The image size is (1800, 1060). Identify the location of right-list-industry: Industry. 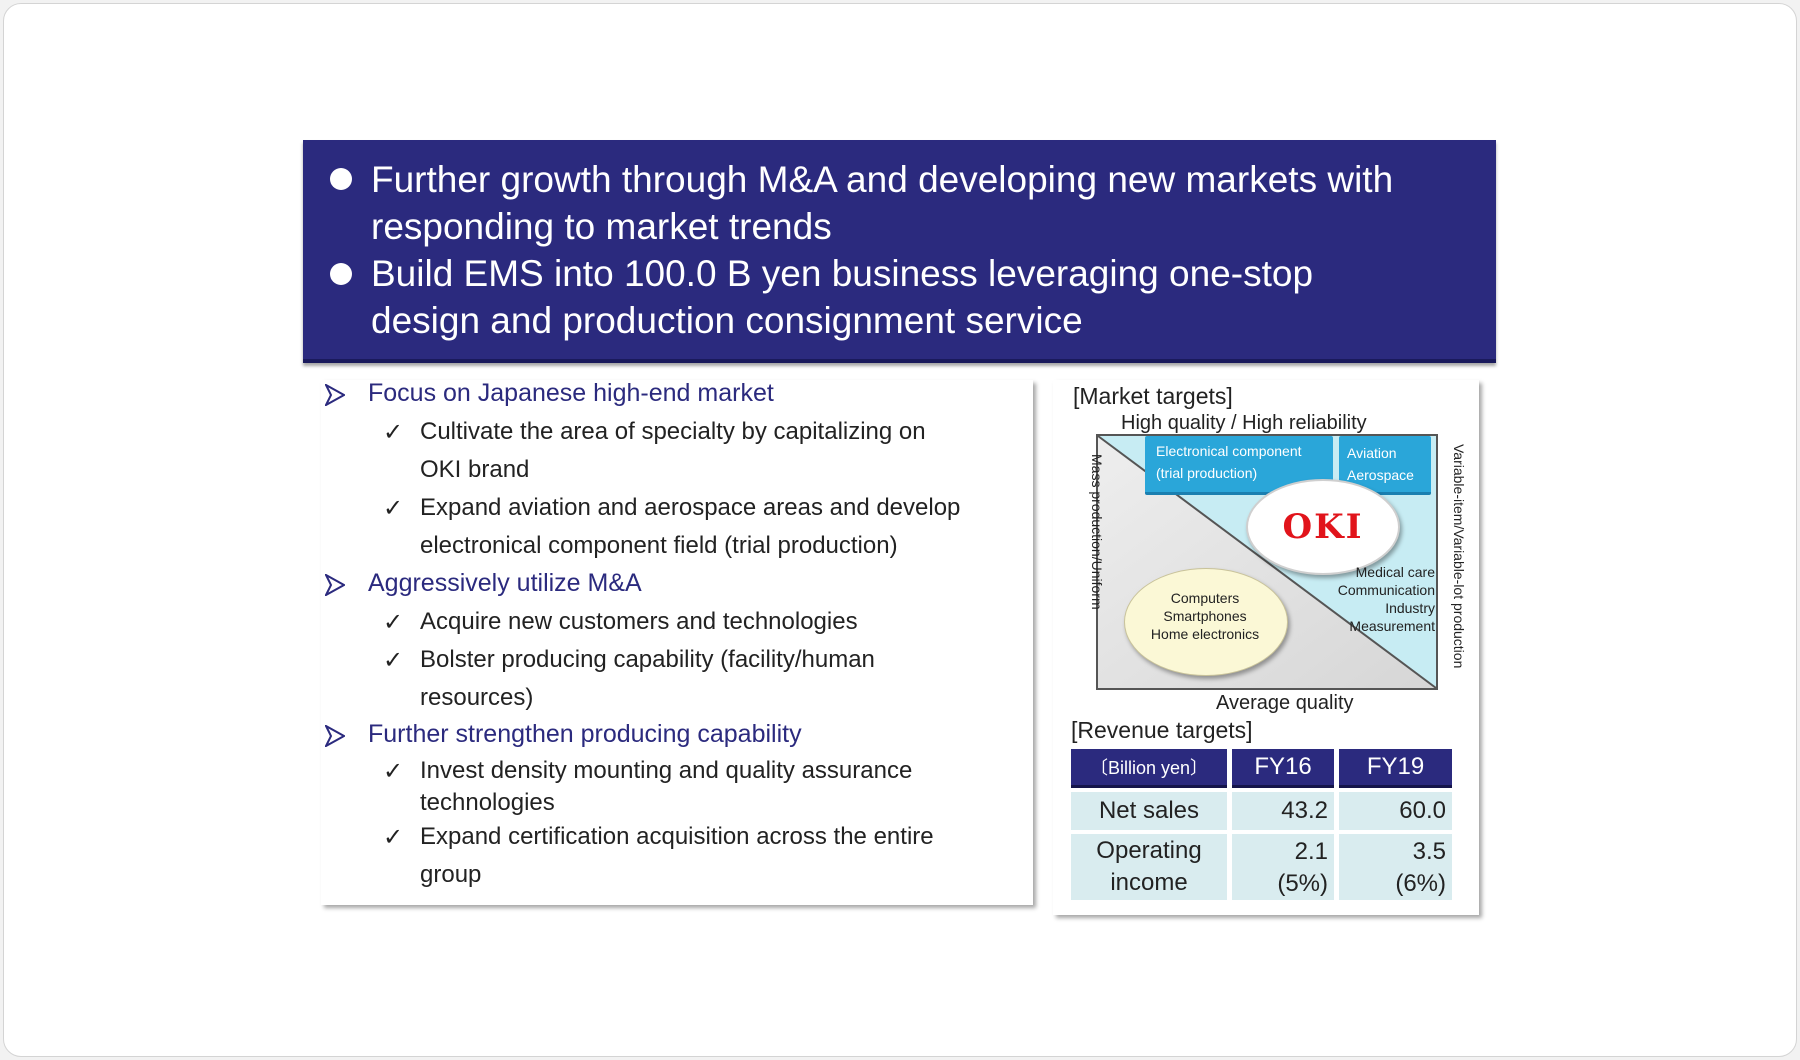
(1410, 608).